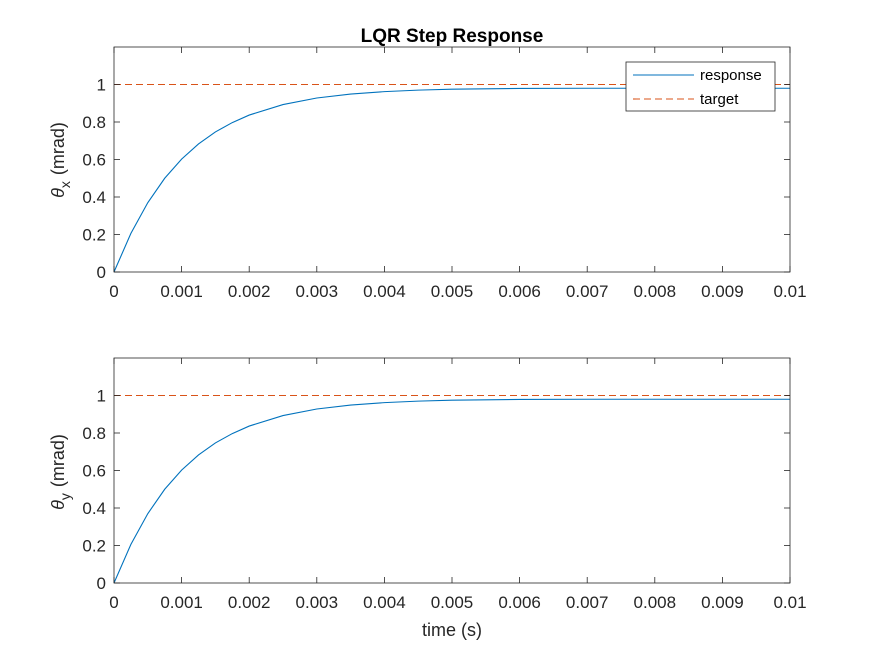 This screenshot has height=656, width=875. I want to click on legend-box, so click(700, 86).